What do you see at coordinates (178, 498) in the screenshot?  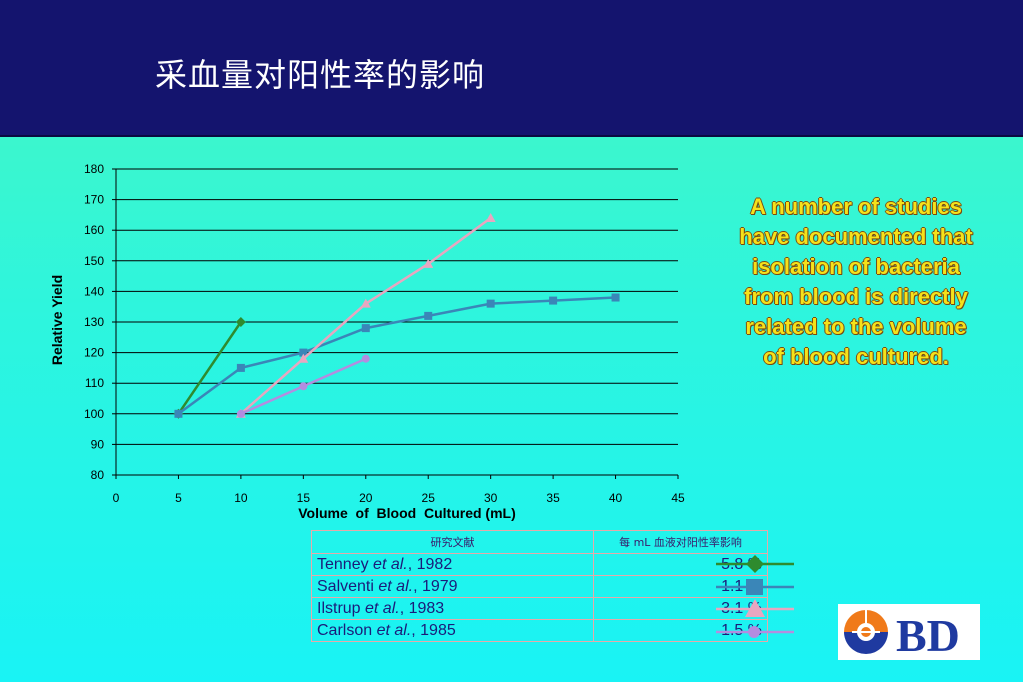 I see `x-tick-label: 5` at bounding box center [178, 498].